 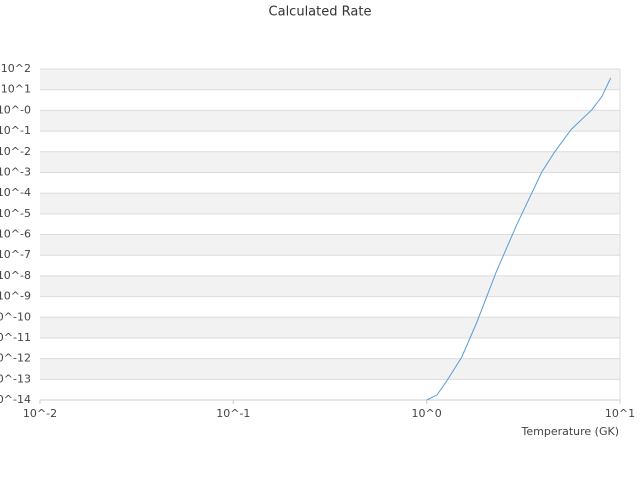 What do you see at coordinates (40, 413) in the screenshot?
I see `x-tick-label: 10^-2` at bounding box center [40, 413].